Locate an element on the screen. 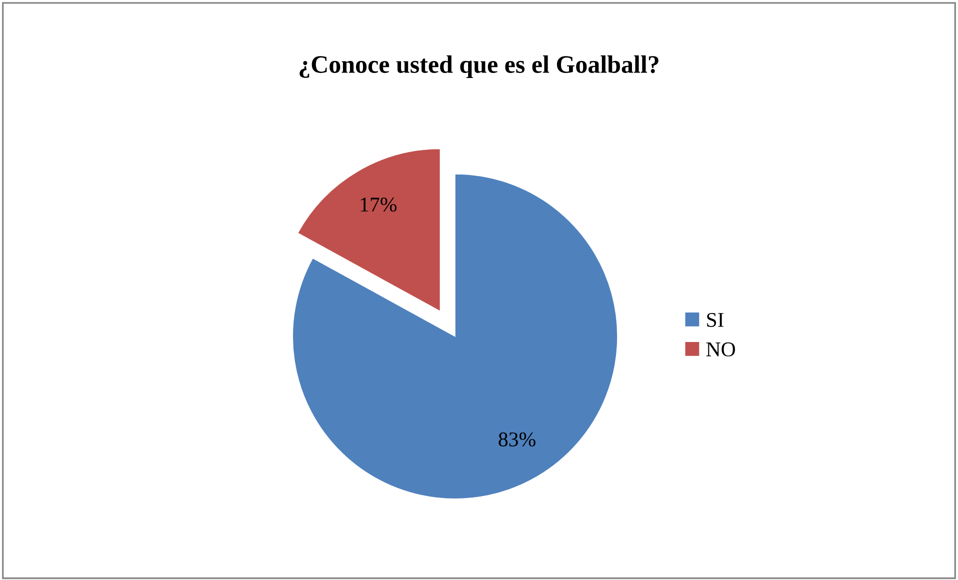 The image size is (958, 580). legend-label: SI is located at coordinates (715, 319).